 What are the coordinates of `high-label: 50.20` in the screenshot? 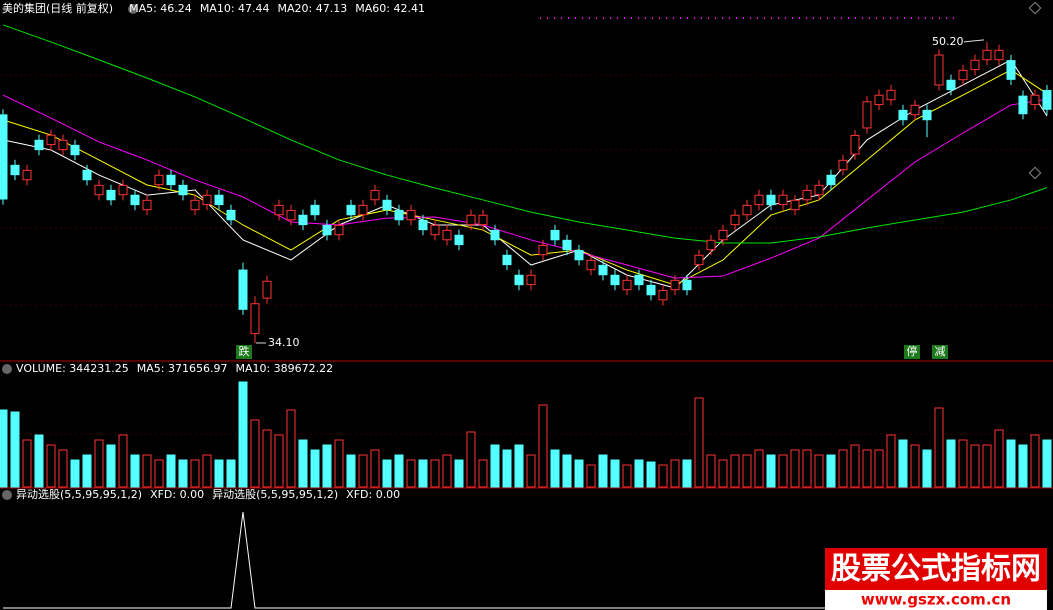 It's located at (948, 41).